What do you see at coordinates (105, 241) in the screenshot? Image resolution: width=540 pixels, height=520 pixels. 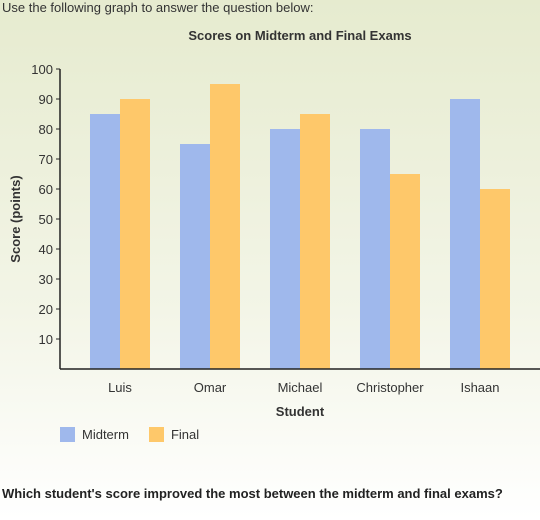 I see `bar-midterm-luis` at bounding box center [105, 241].